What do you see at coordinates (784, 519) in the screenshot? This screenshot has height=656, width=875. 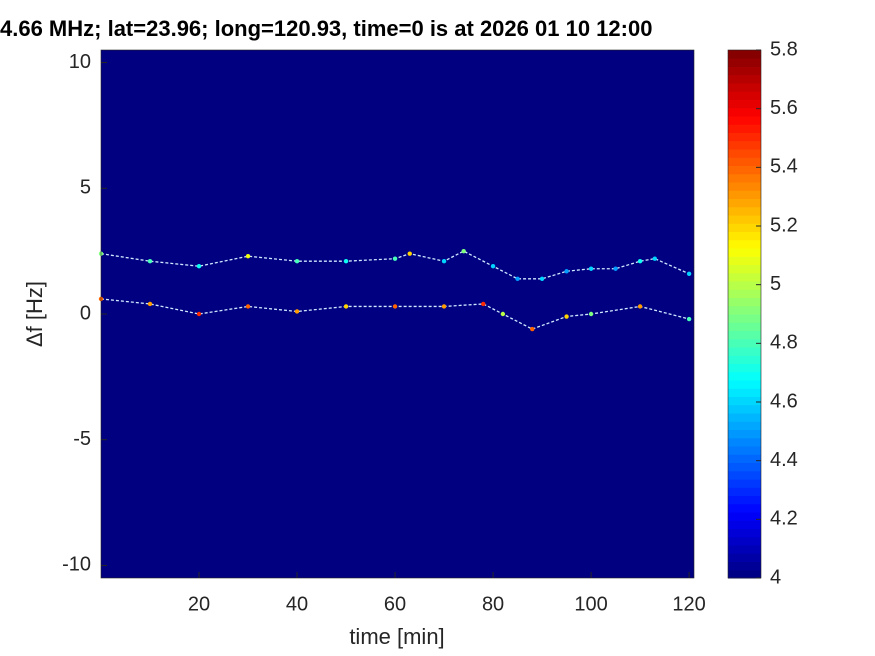 I see `colorbar-tick-label: 4.2` at bounding box center [784, 519].